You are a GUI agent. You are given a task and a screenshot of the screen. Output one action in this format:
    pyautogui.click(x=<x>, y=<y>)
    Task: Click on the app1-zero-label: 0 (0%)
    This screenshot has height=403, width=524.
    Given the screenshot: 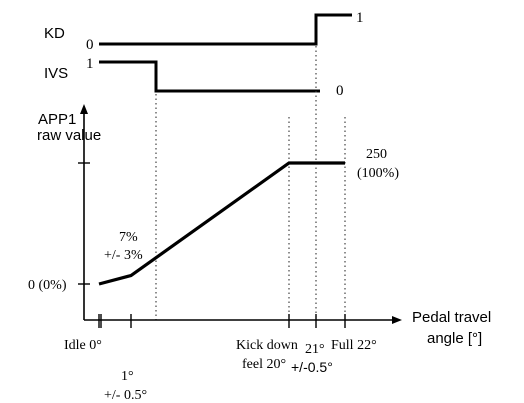 What is the action you would take?
    pyautogui.click(x=47, y=285)
    